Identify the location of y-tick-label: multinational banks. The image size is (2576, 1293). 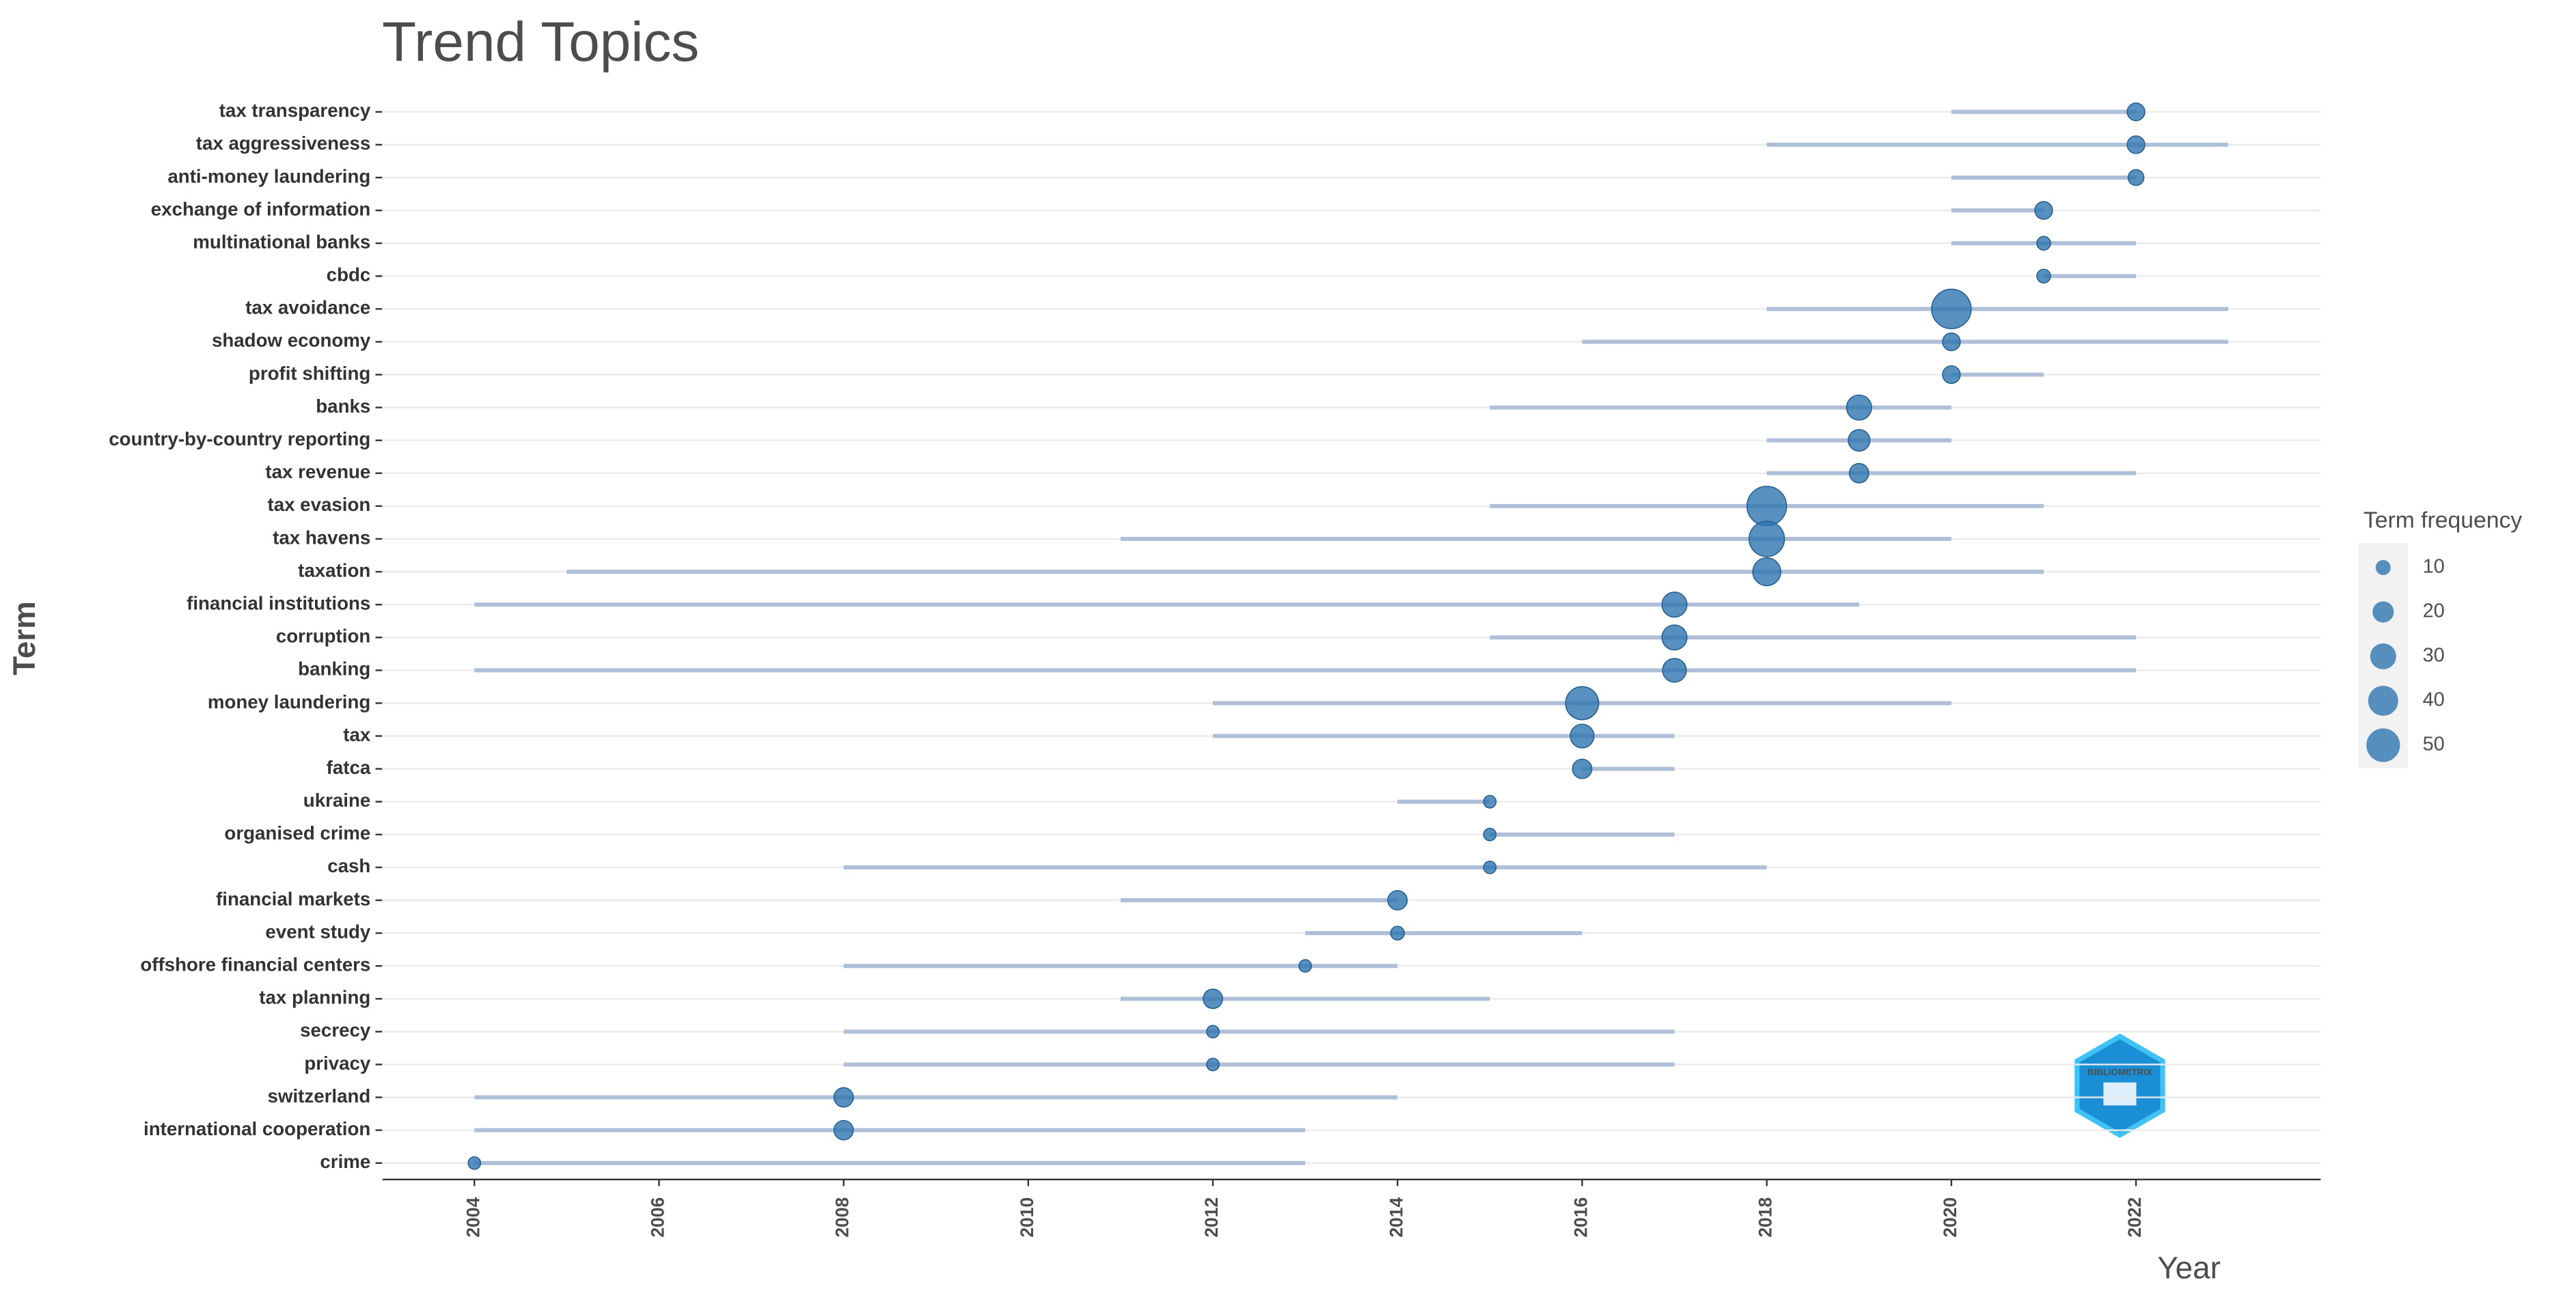
(281, 242).